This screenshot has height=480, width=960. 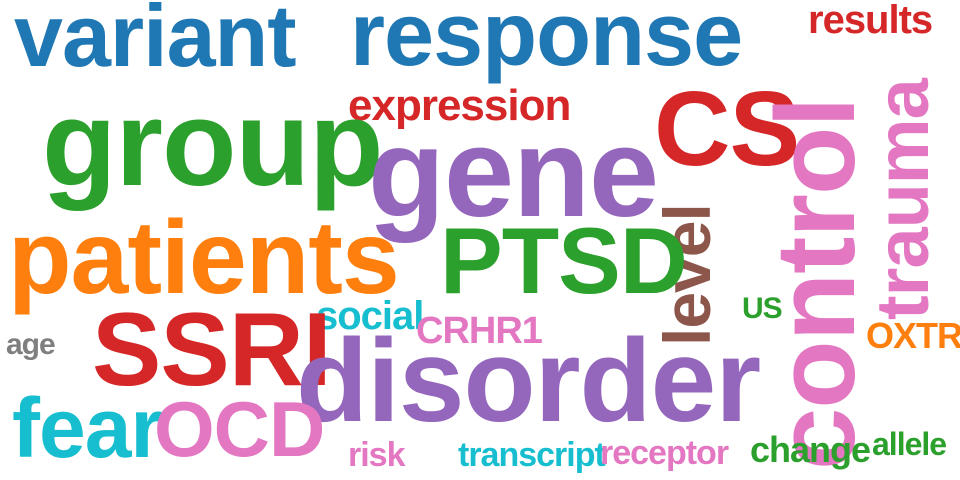 I want to click on word-response: response, so click(x=546, y=42).